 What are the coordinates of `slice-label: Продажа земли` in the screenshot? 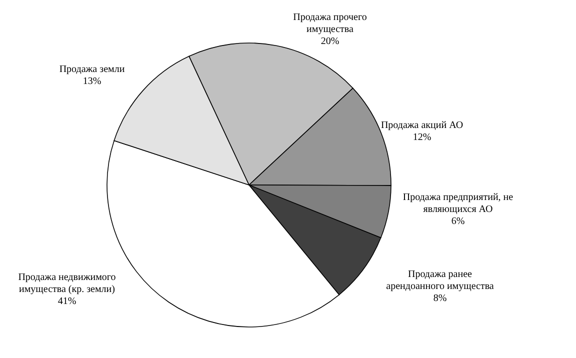 It's located at (92, 69).